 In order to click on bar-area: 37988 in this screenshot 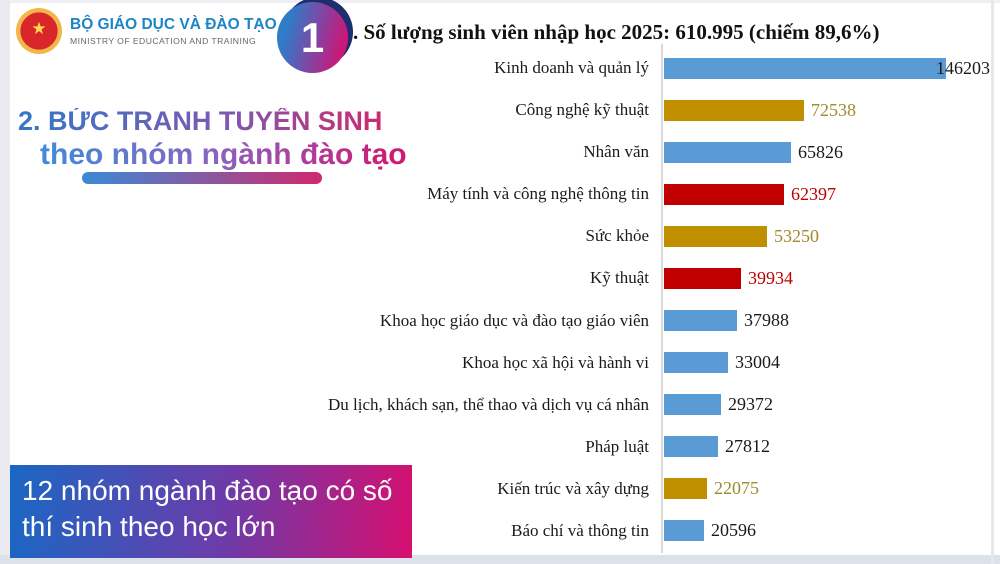, I will do `click(725, 320)`.